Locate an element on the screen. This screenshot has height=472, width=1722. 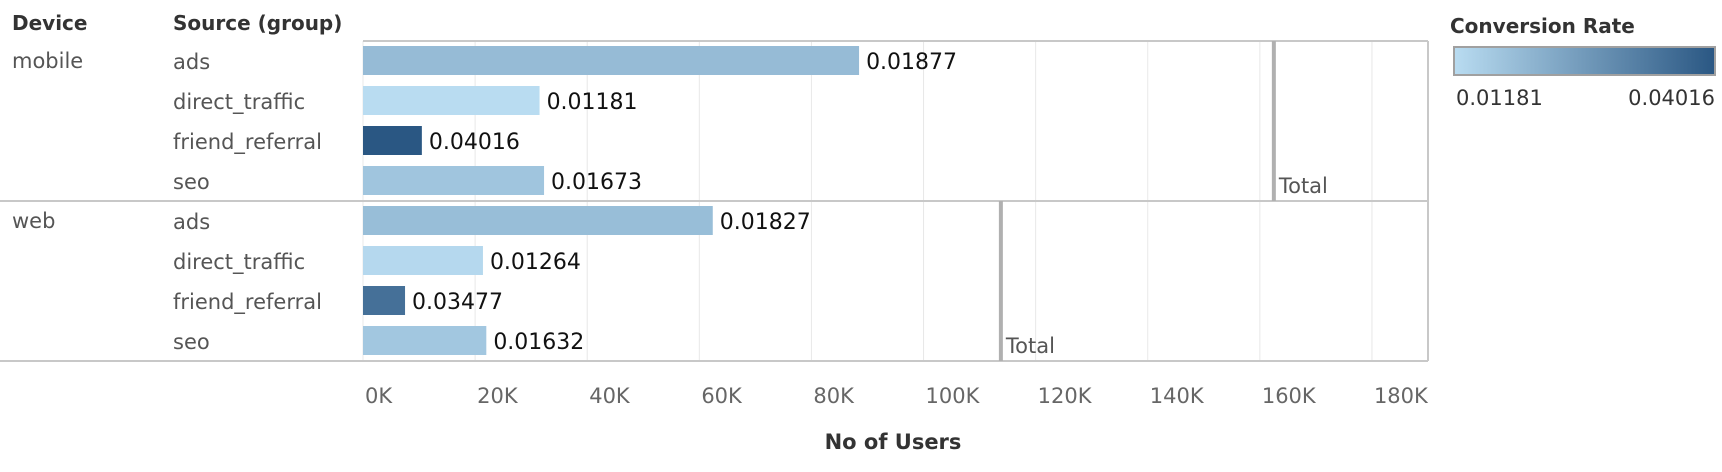
data-label: 0.01827 is located at coordinates (765, 222).